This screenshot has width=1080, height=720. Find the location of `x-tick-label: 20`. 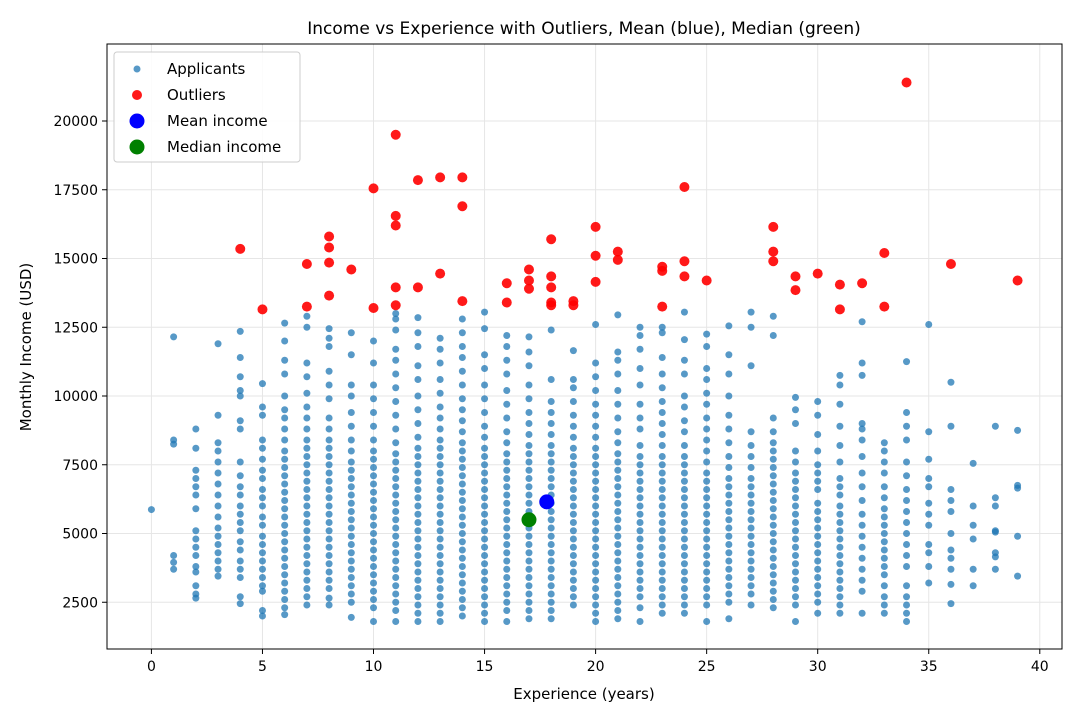

x-tick-label: 20 is located at coordinates (596, 667).